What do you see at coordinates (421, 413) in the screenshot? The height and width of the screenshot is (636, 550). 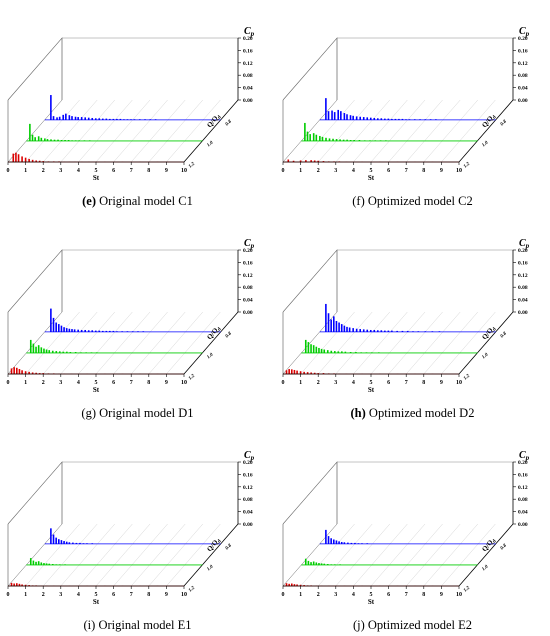 I see `caption-text-h: Optimized model D2` at bounding box center [421, 413].